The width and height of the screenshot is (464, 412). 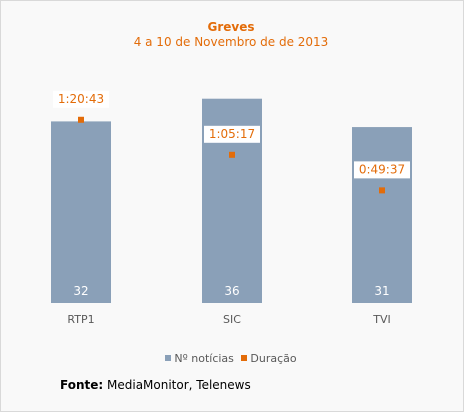 I want to click on chart-subtitle: 4 a 10 de Novembro de de 2013, so click(x=231, y=42).